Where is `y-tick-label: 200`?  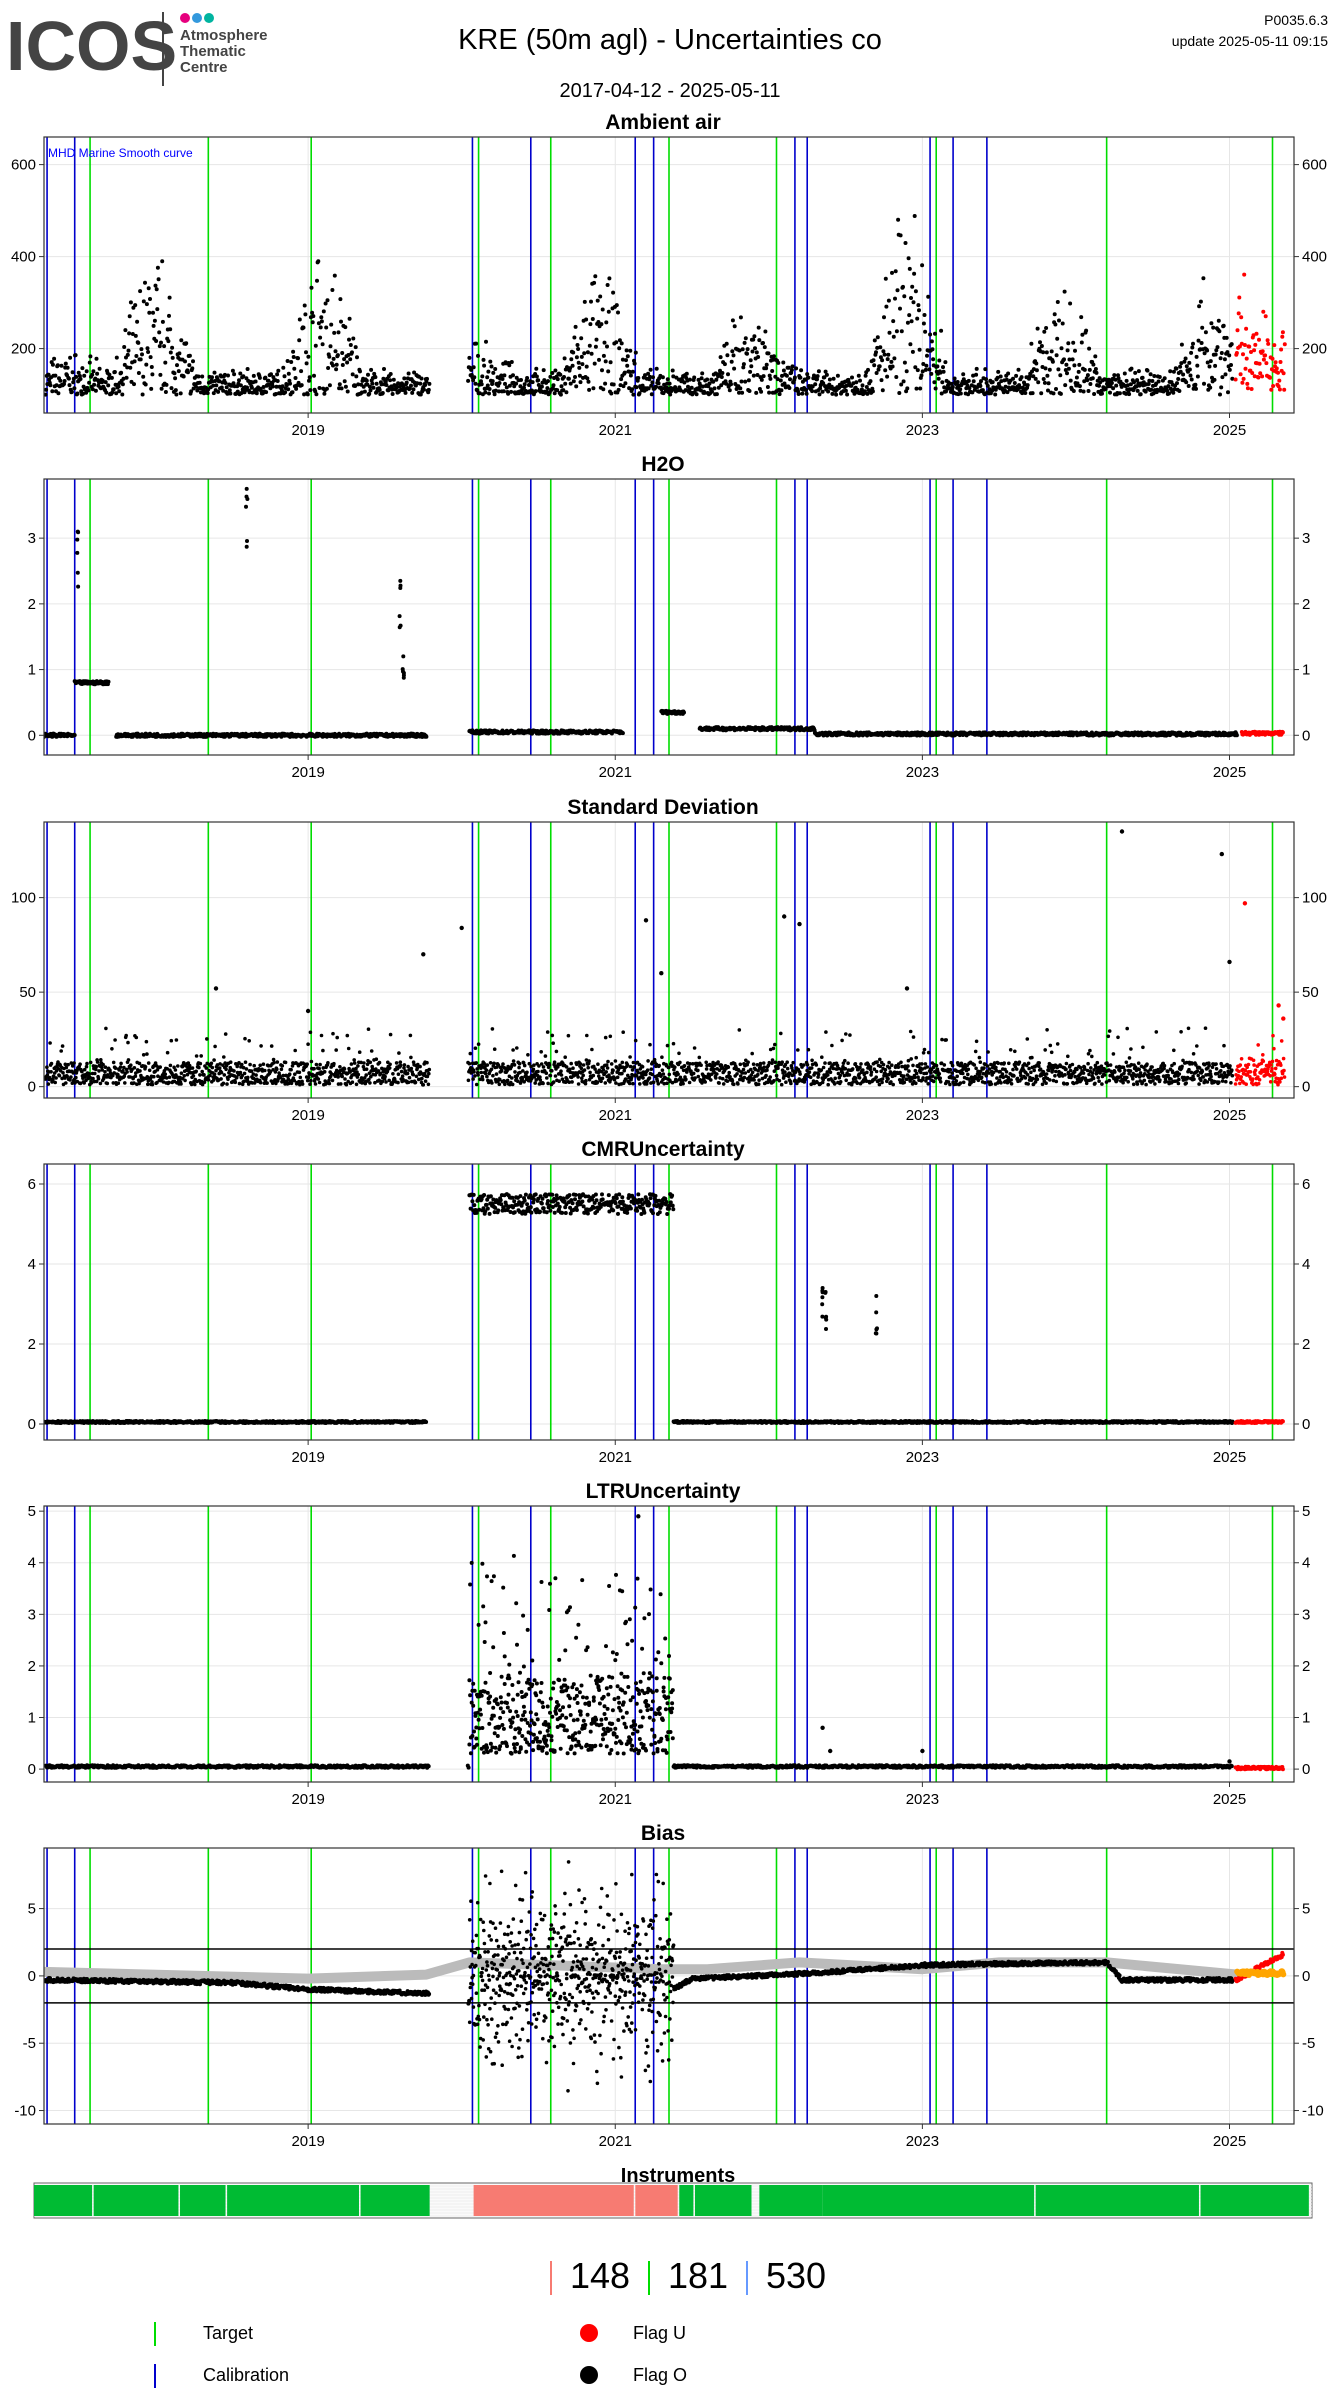 y-tick-label: 200 is located at coordinates (1314, 349).